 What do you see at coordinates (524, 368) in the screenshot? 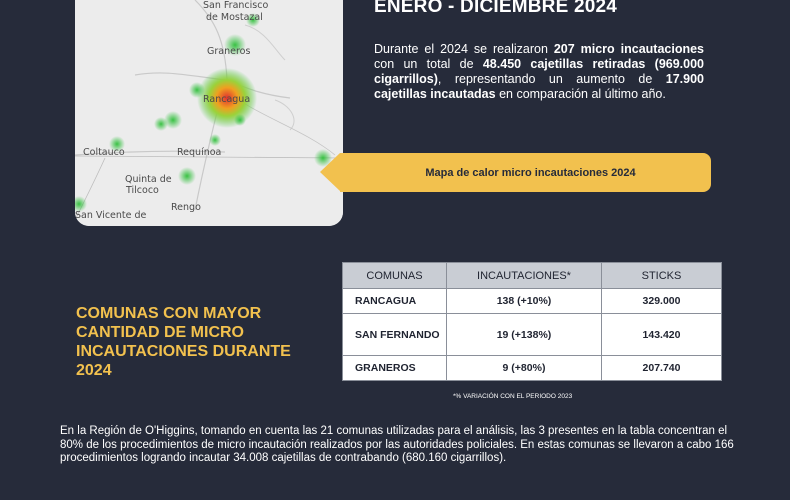
I see `cell-incautaciones: 9 (+80%)` at bounding box center [524, 368].